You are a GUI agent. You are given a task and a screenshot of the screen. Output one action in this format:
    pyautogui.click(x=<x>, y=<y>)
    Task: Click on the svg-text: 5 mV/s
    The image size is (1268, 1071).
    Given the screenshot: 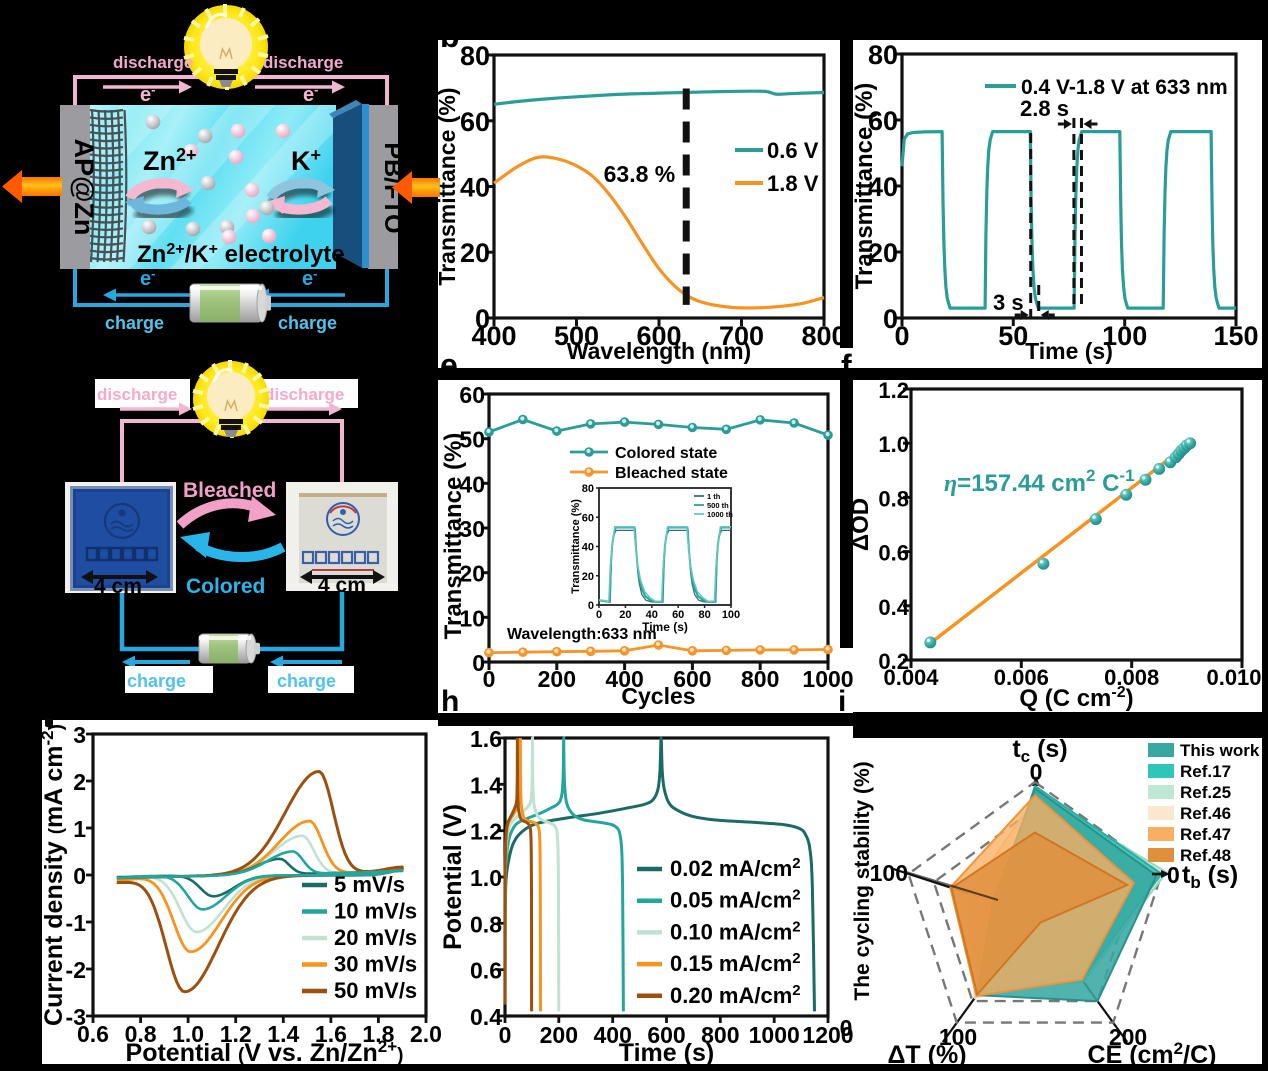 What is the action you would take?
    pyautogui.click(x=369, y=884)
    